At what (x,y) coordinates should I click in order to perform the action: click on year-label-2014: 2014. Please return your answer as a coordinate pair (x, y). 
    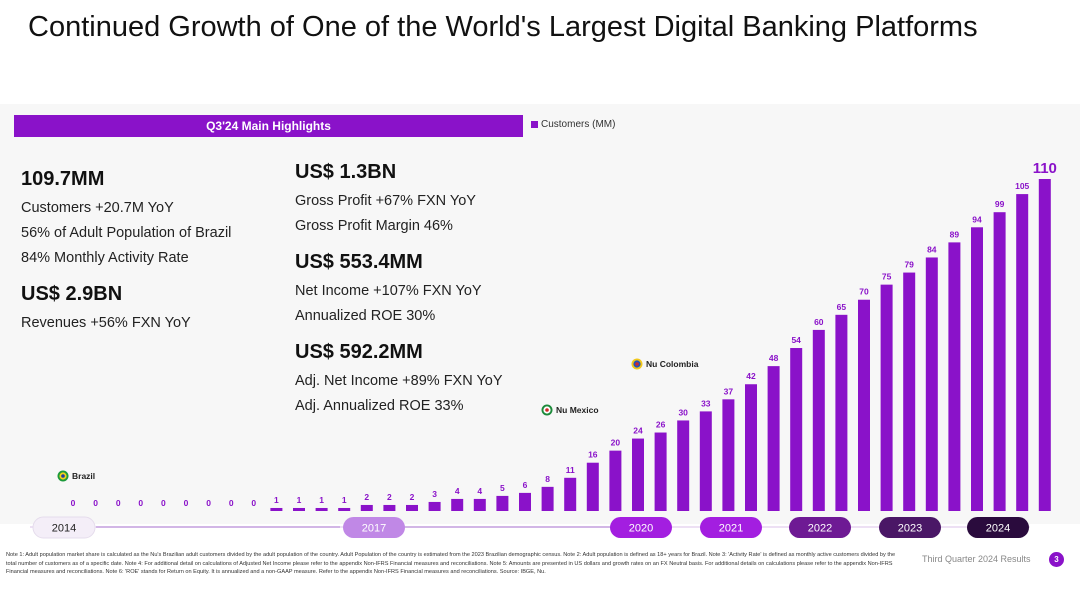
    Looking at the image, I should click on (64, 529).